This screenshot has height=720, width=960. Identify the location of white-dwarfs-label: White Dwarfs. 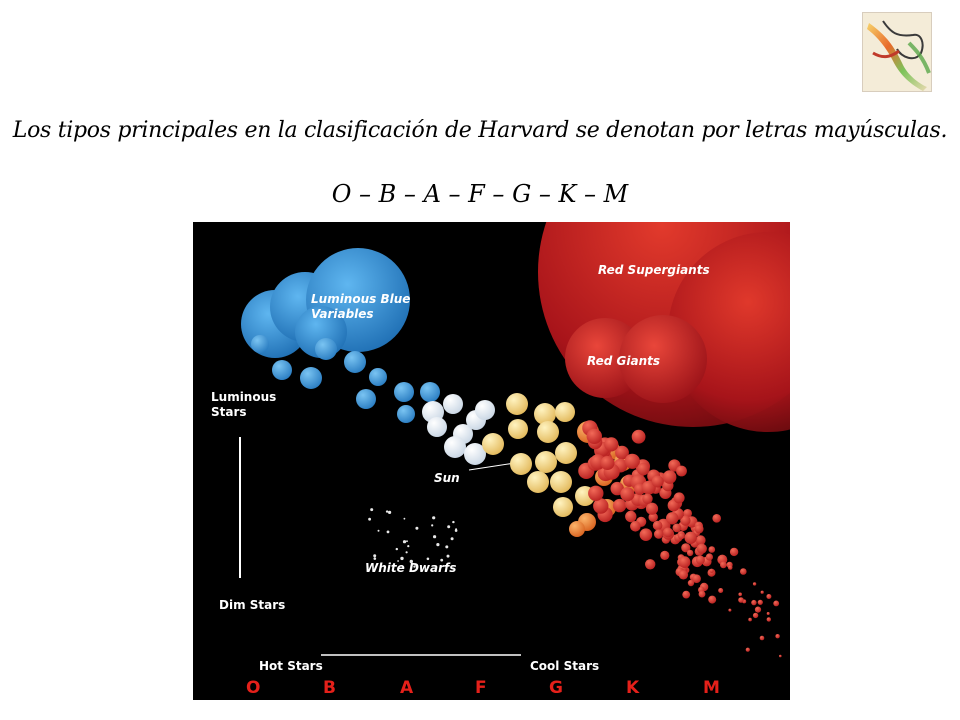
(411, 568).